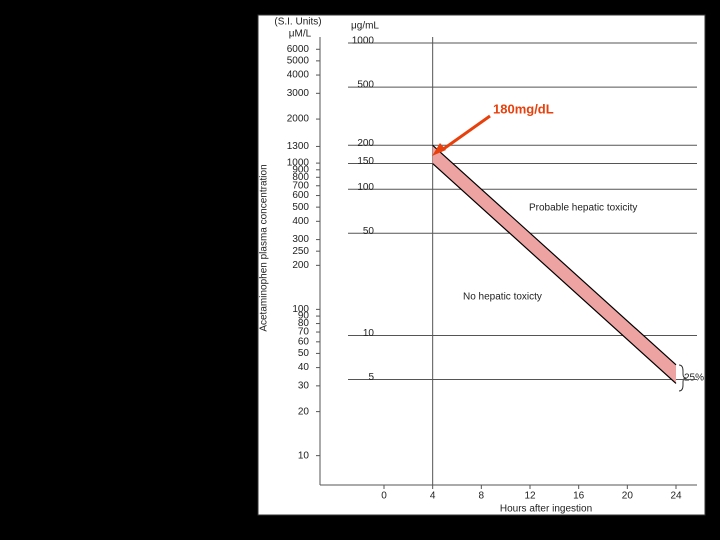 This screenshot has height=540, width=720. I want to click on x-tick-label: 12, so click(530, 496).